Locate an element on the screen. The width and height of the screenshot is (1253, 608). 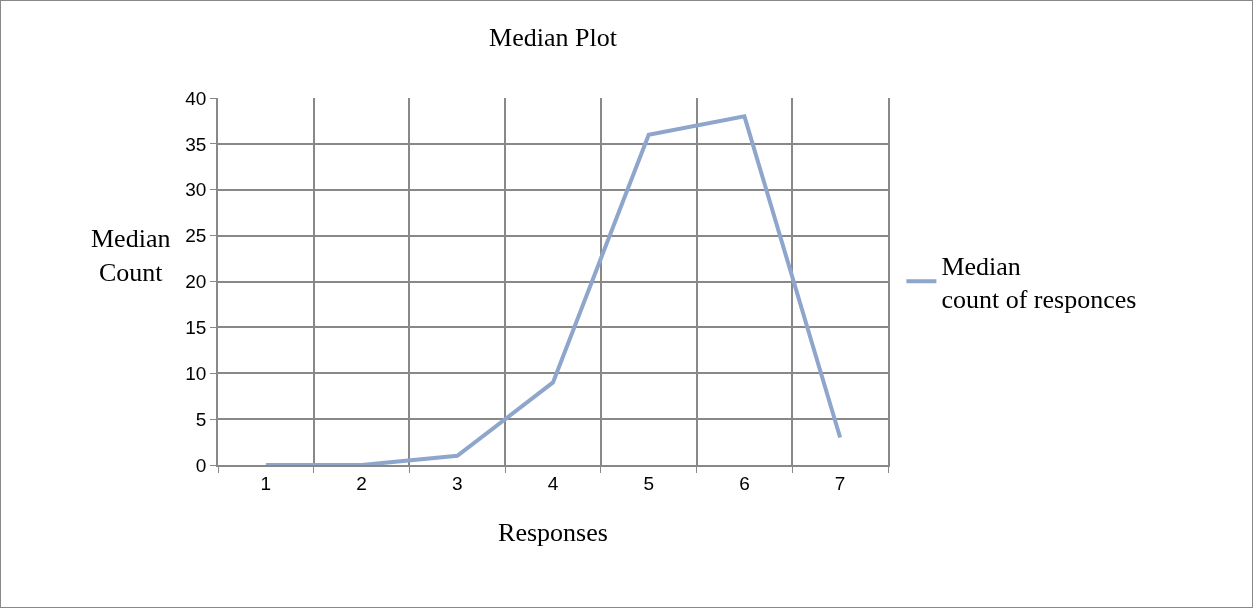
x-tick-label: 5 is located at coordinates (648, 483).